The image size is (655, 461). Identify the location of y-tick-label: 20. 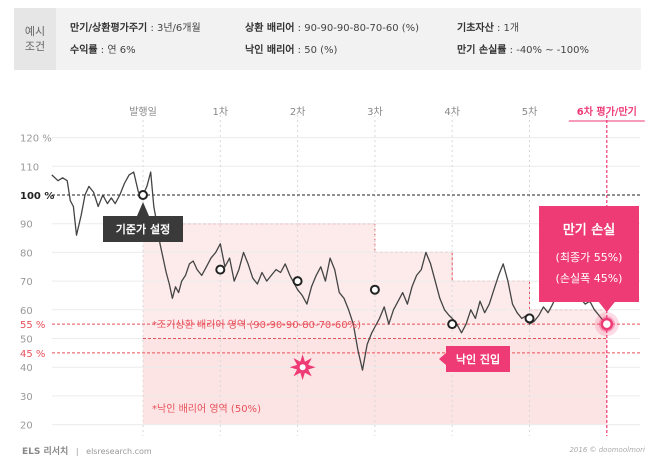
(26, 426).